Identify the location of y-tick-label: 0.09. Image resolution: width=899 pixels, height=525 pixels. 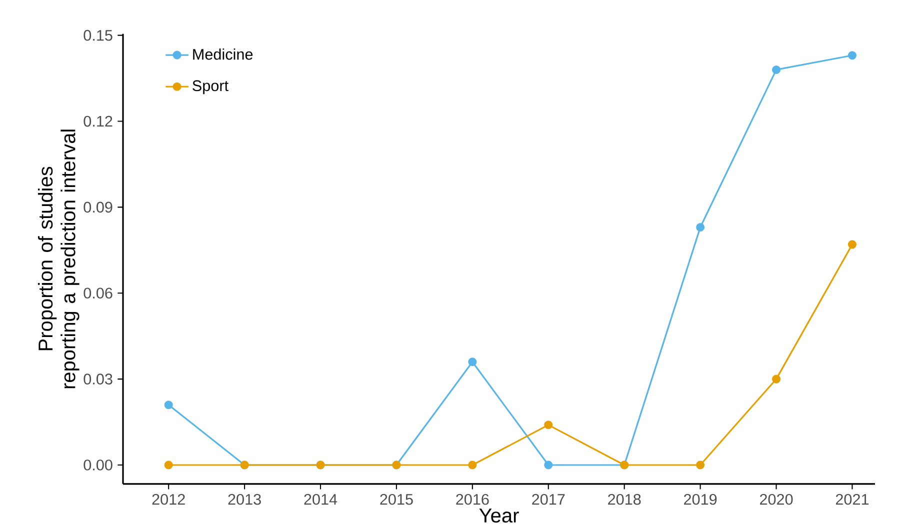
(98, 207).